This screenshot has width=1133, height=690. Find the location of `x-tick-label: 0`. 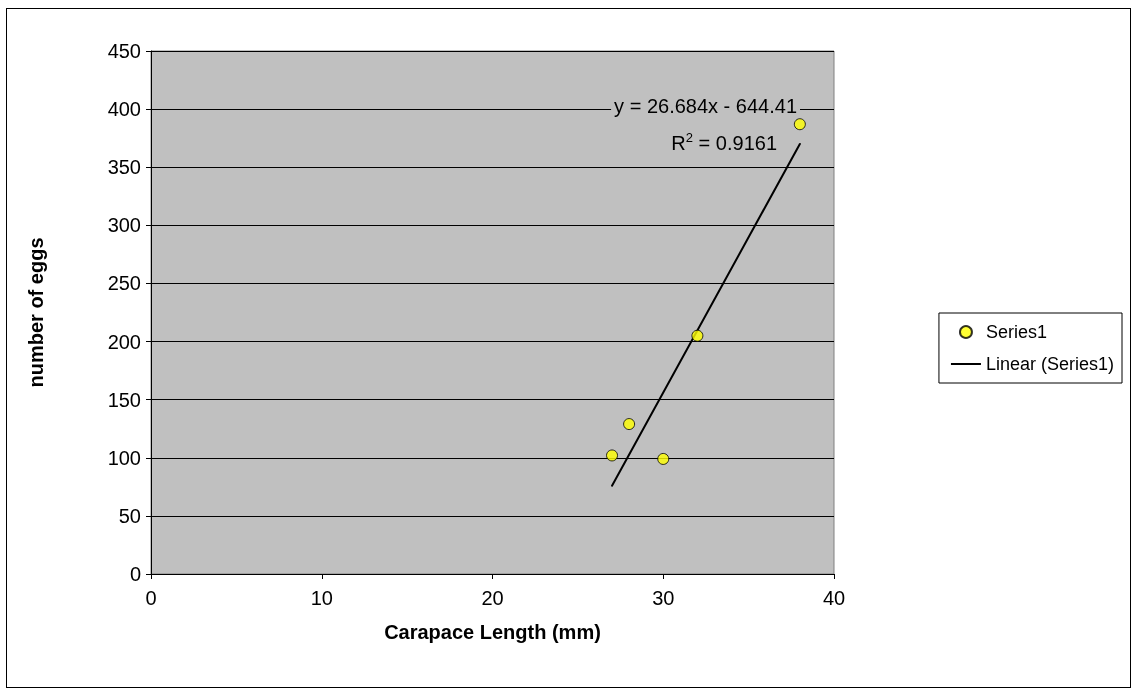

x-tick-label: 0 is located at coordinates (151, 598).